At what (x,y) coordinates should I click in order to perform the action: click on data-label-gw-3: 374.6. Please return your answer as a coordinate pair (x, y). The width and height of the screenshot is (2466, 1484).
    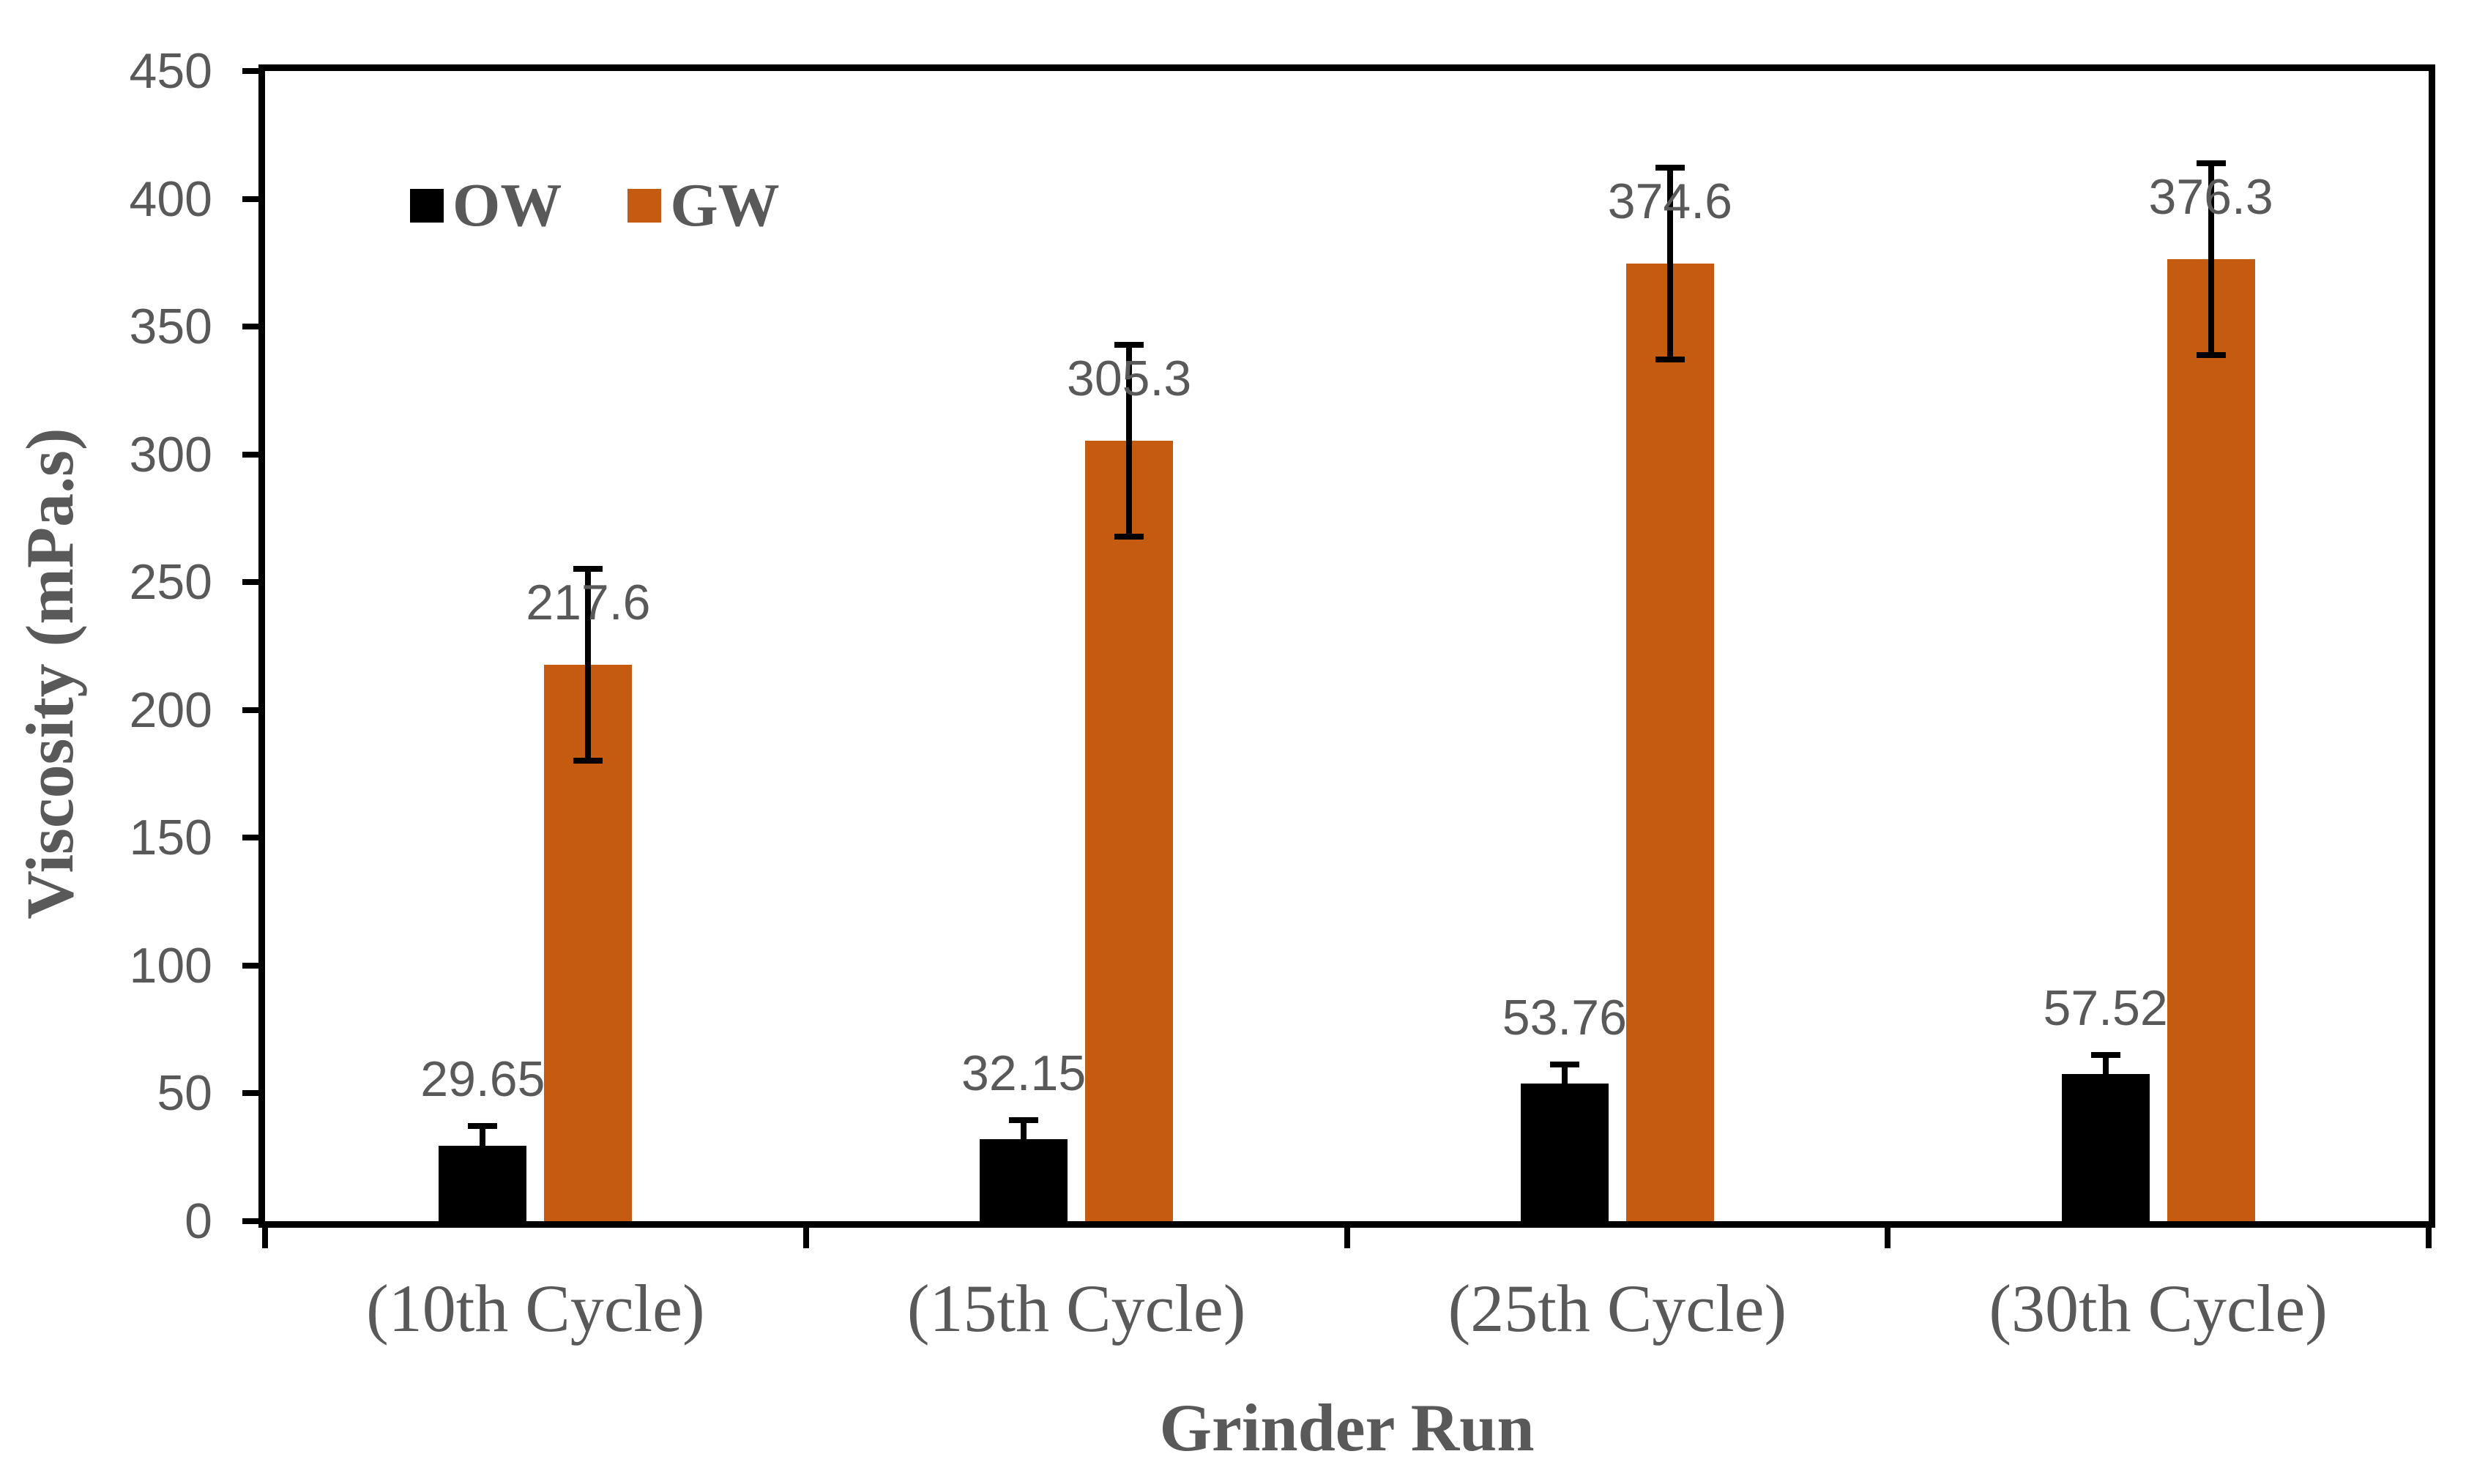
    Looking at the image, I should click on (1670, 202).